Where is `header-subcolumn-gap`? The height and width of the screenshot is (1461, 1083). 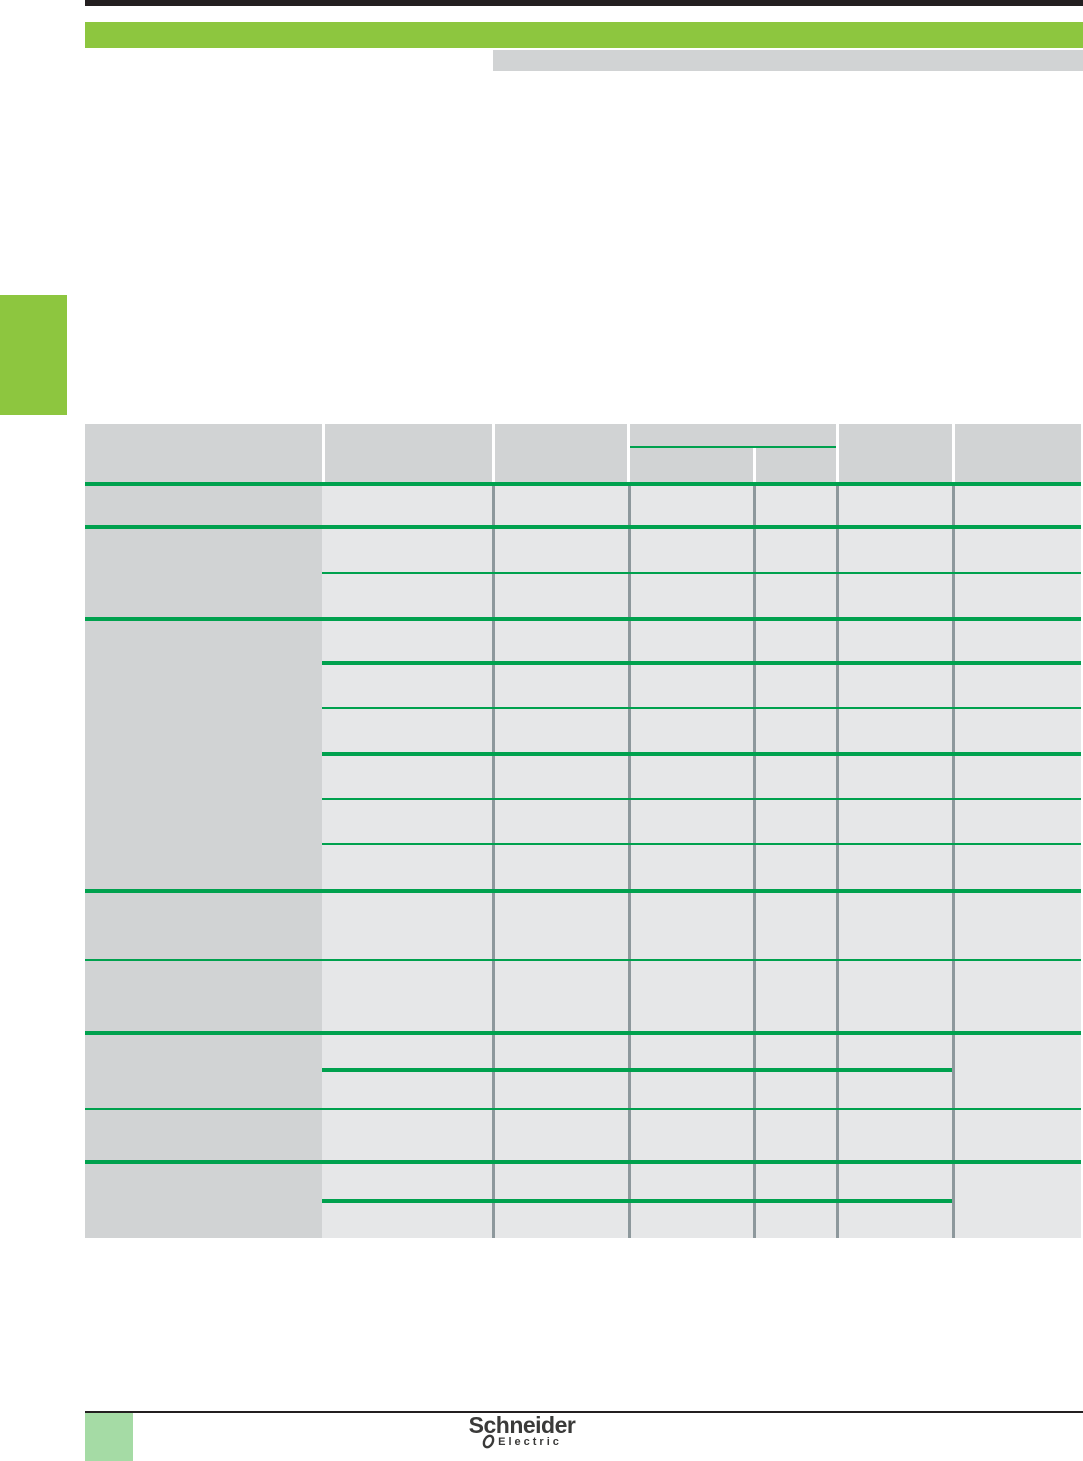
header-subcolumn-gap is located at coordinates (754, 465).